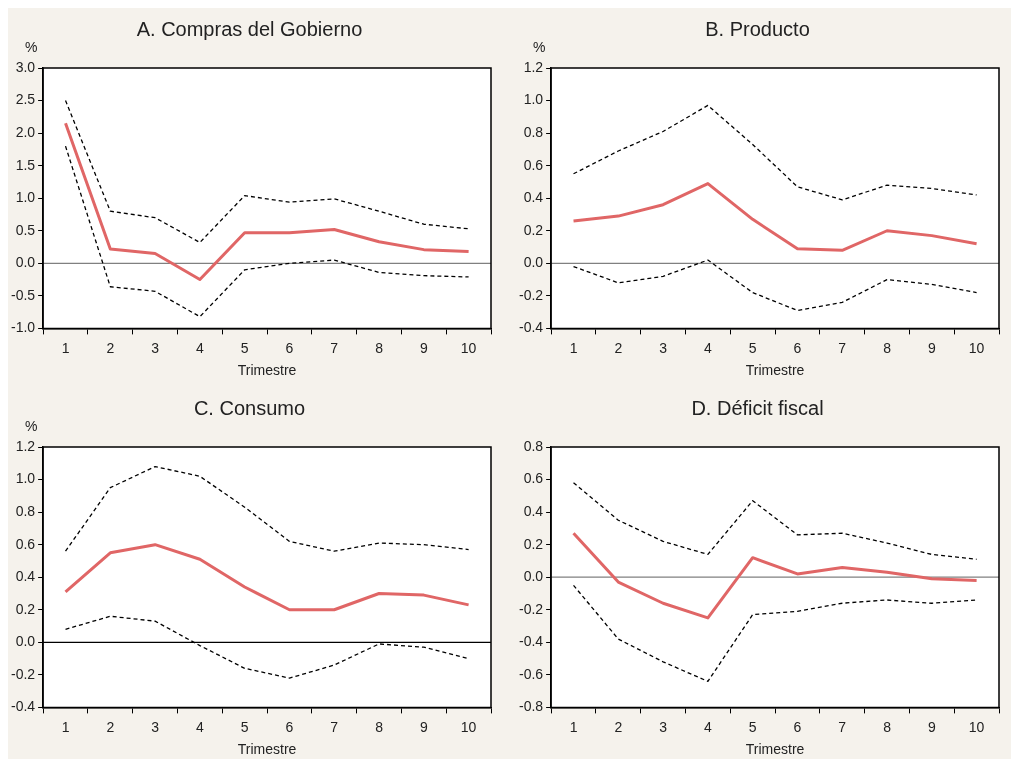 The height and width of the screenshot is (767, 1019). Describe the element at coordinates (25, 99) in the screenshot. I see `y-tick-label: 2.5` at that location.